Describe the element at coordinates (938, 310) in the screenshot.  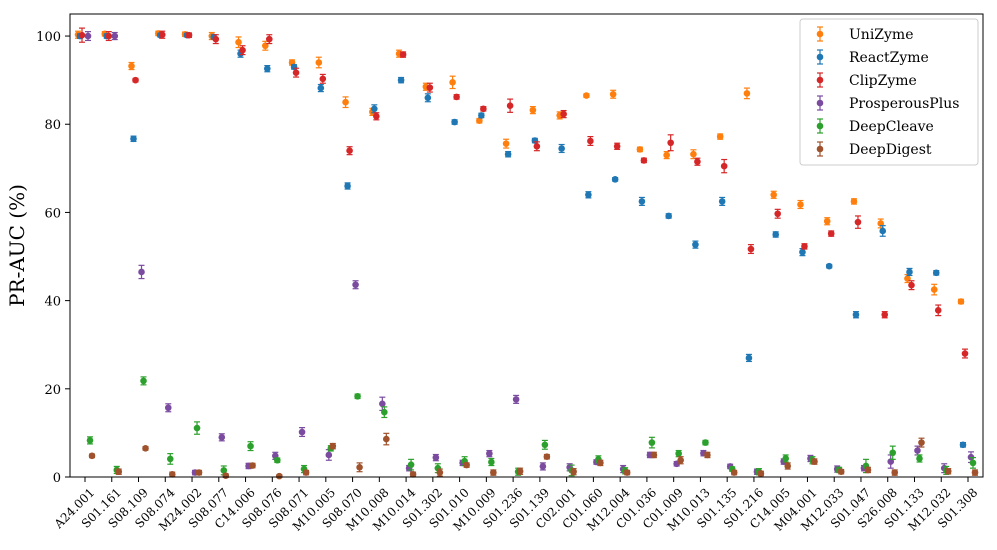
I see `point-ClipZyme-M12.032` at that location.